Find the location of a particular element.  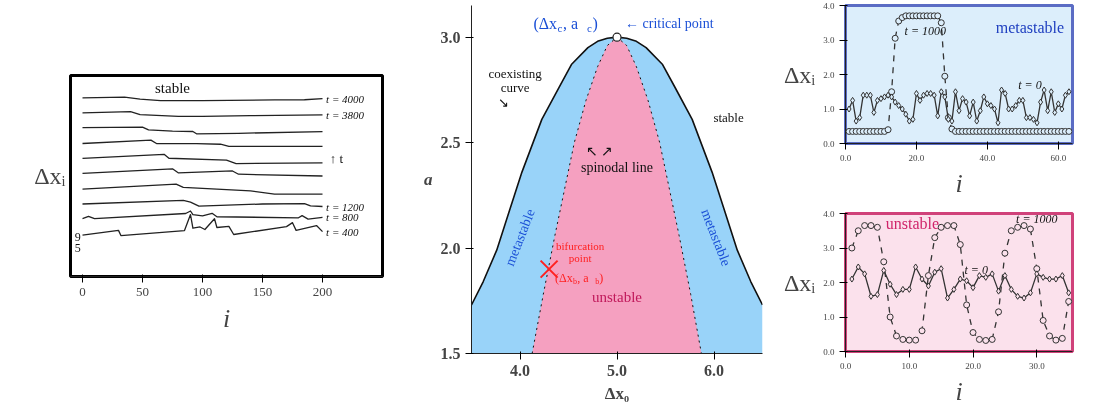

annotation: ← critical point is located at coordinates (669, 23).